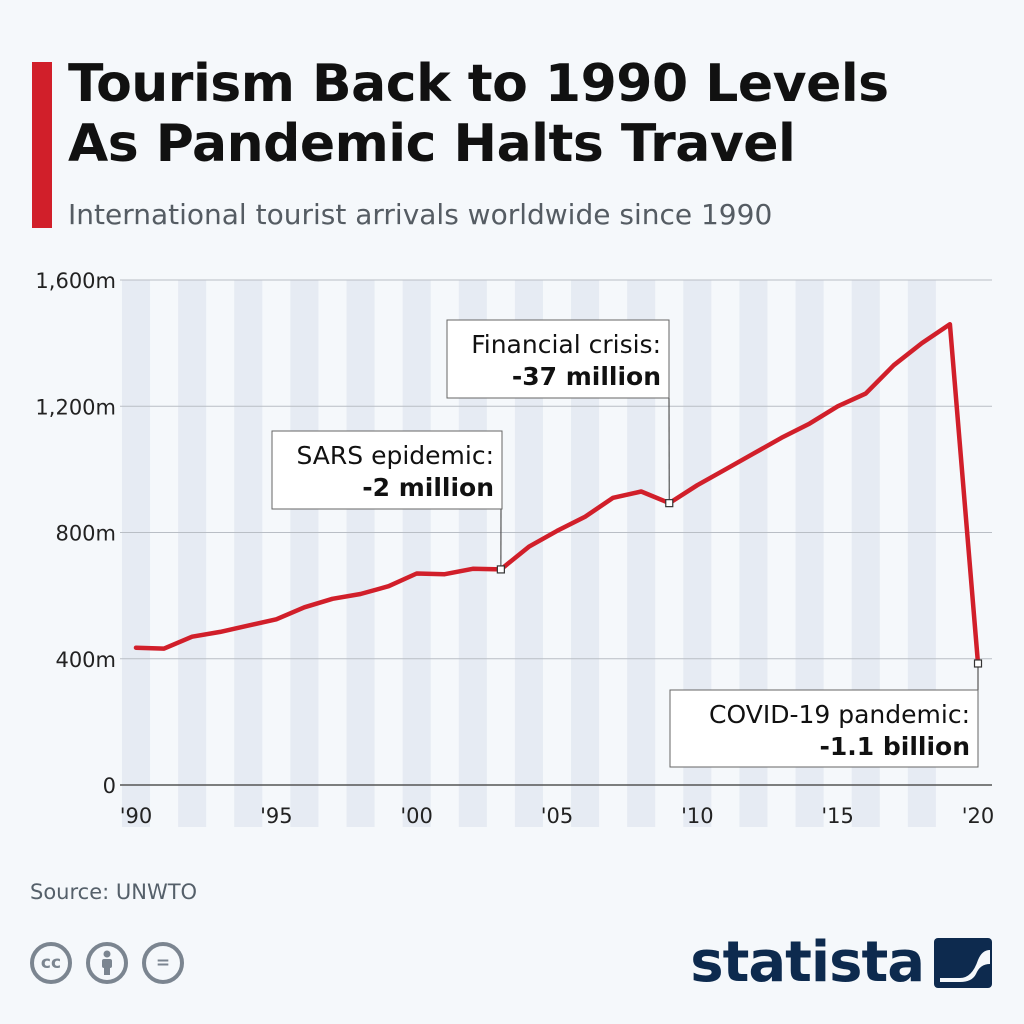 Image resolution: width=1024 pixels, height=1024 pixels. What do you see at coordinates (85, 534) in the screenshot?
I see `y-tick-label: 800m` at bounding box center [85, 534].